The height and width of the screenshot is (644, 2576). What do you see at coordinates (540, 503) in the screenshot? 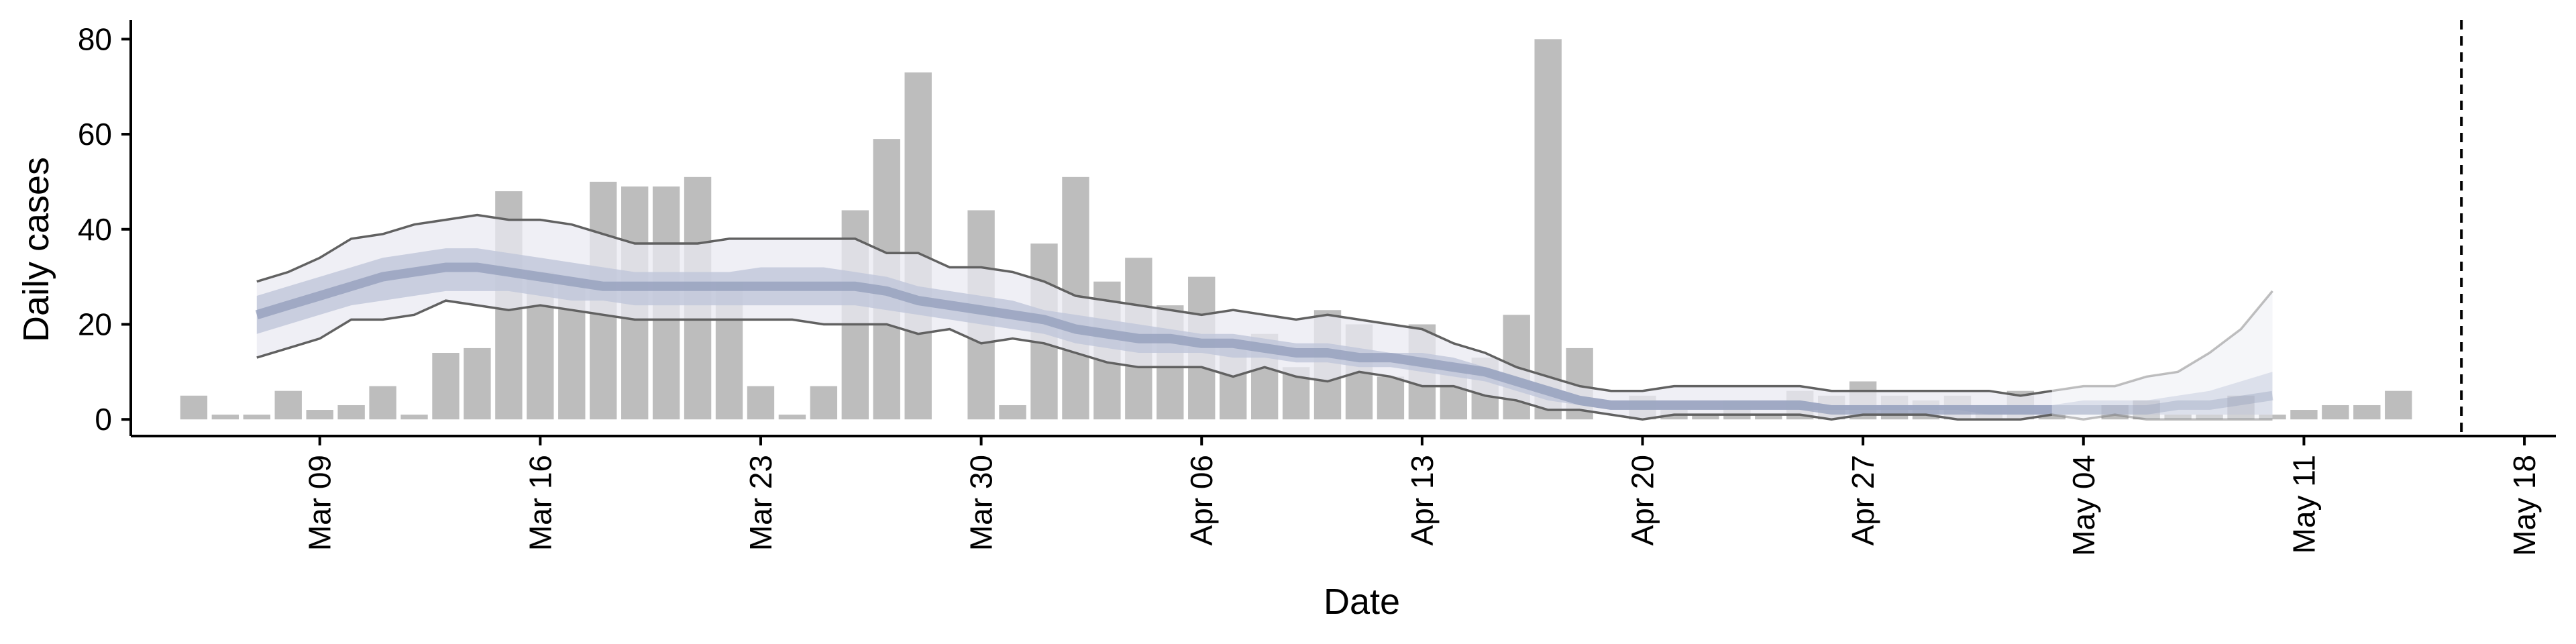
I see `x-tick-label: Mar 16` at bounding box center [540, 503].